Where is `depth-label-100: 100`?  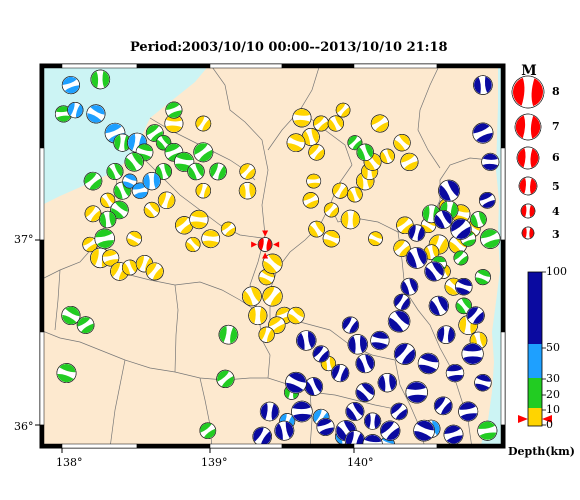 depth-label-100: 100 is located at coordinates (556, 271).